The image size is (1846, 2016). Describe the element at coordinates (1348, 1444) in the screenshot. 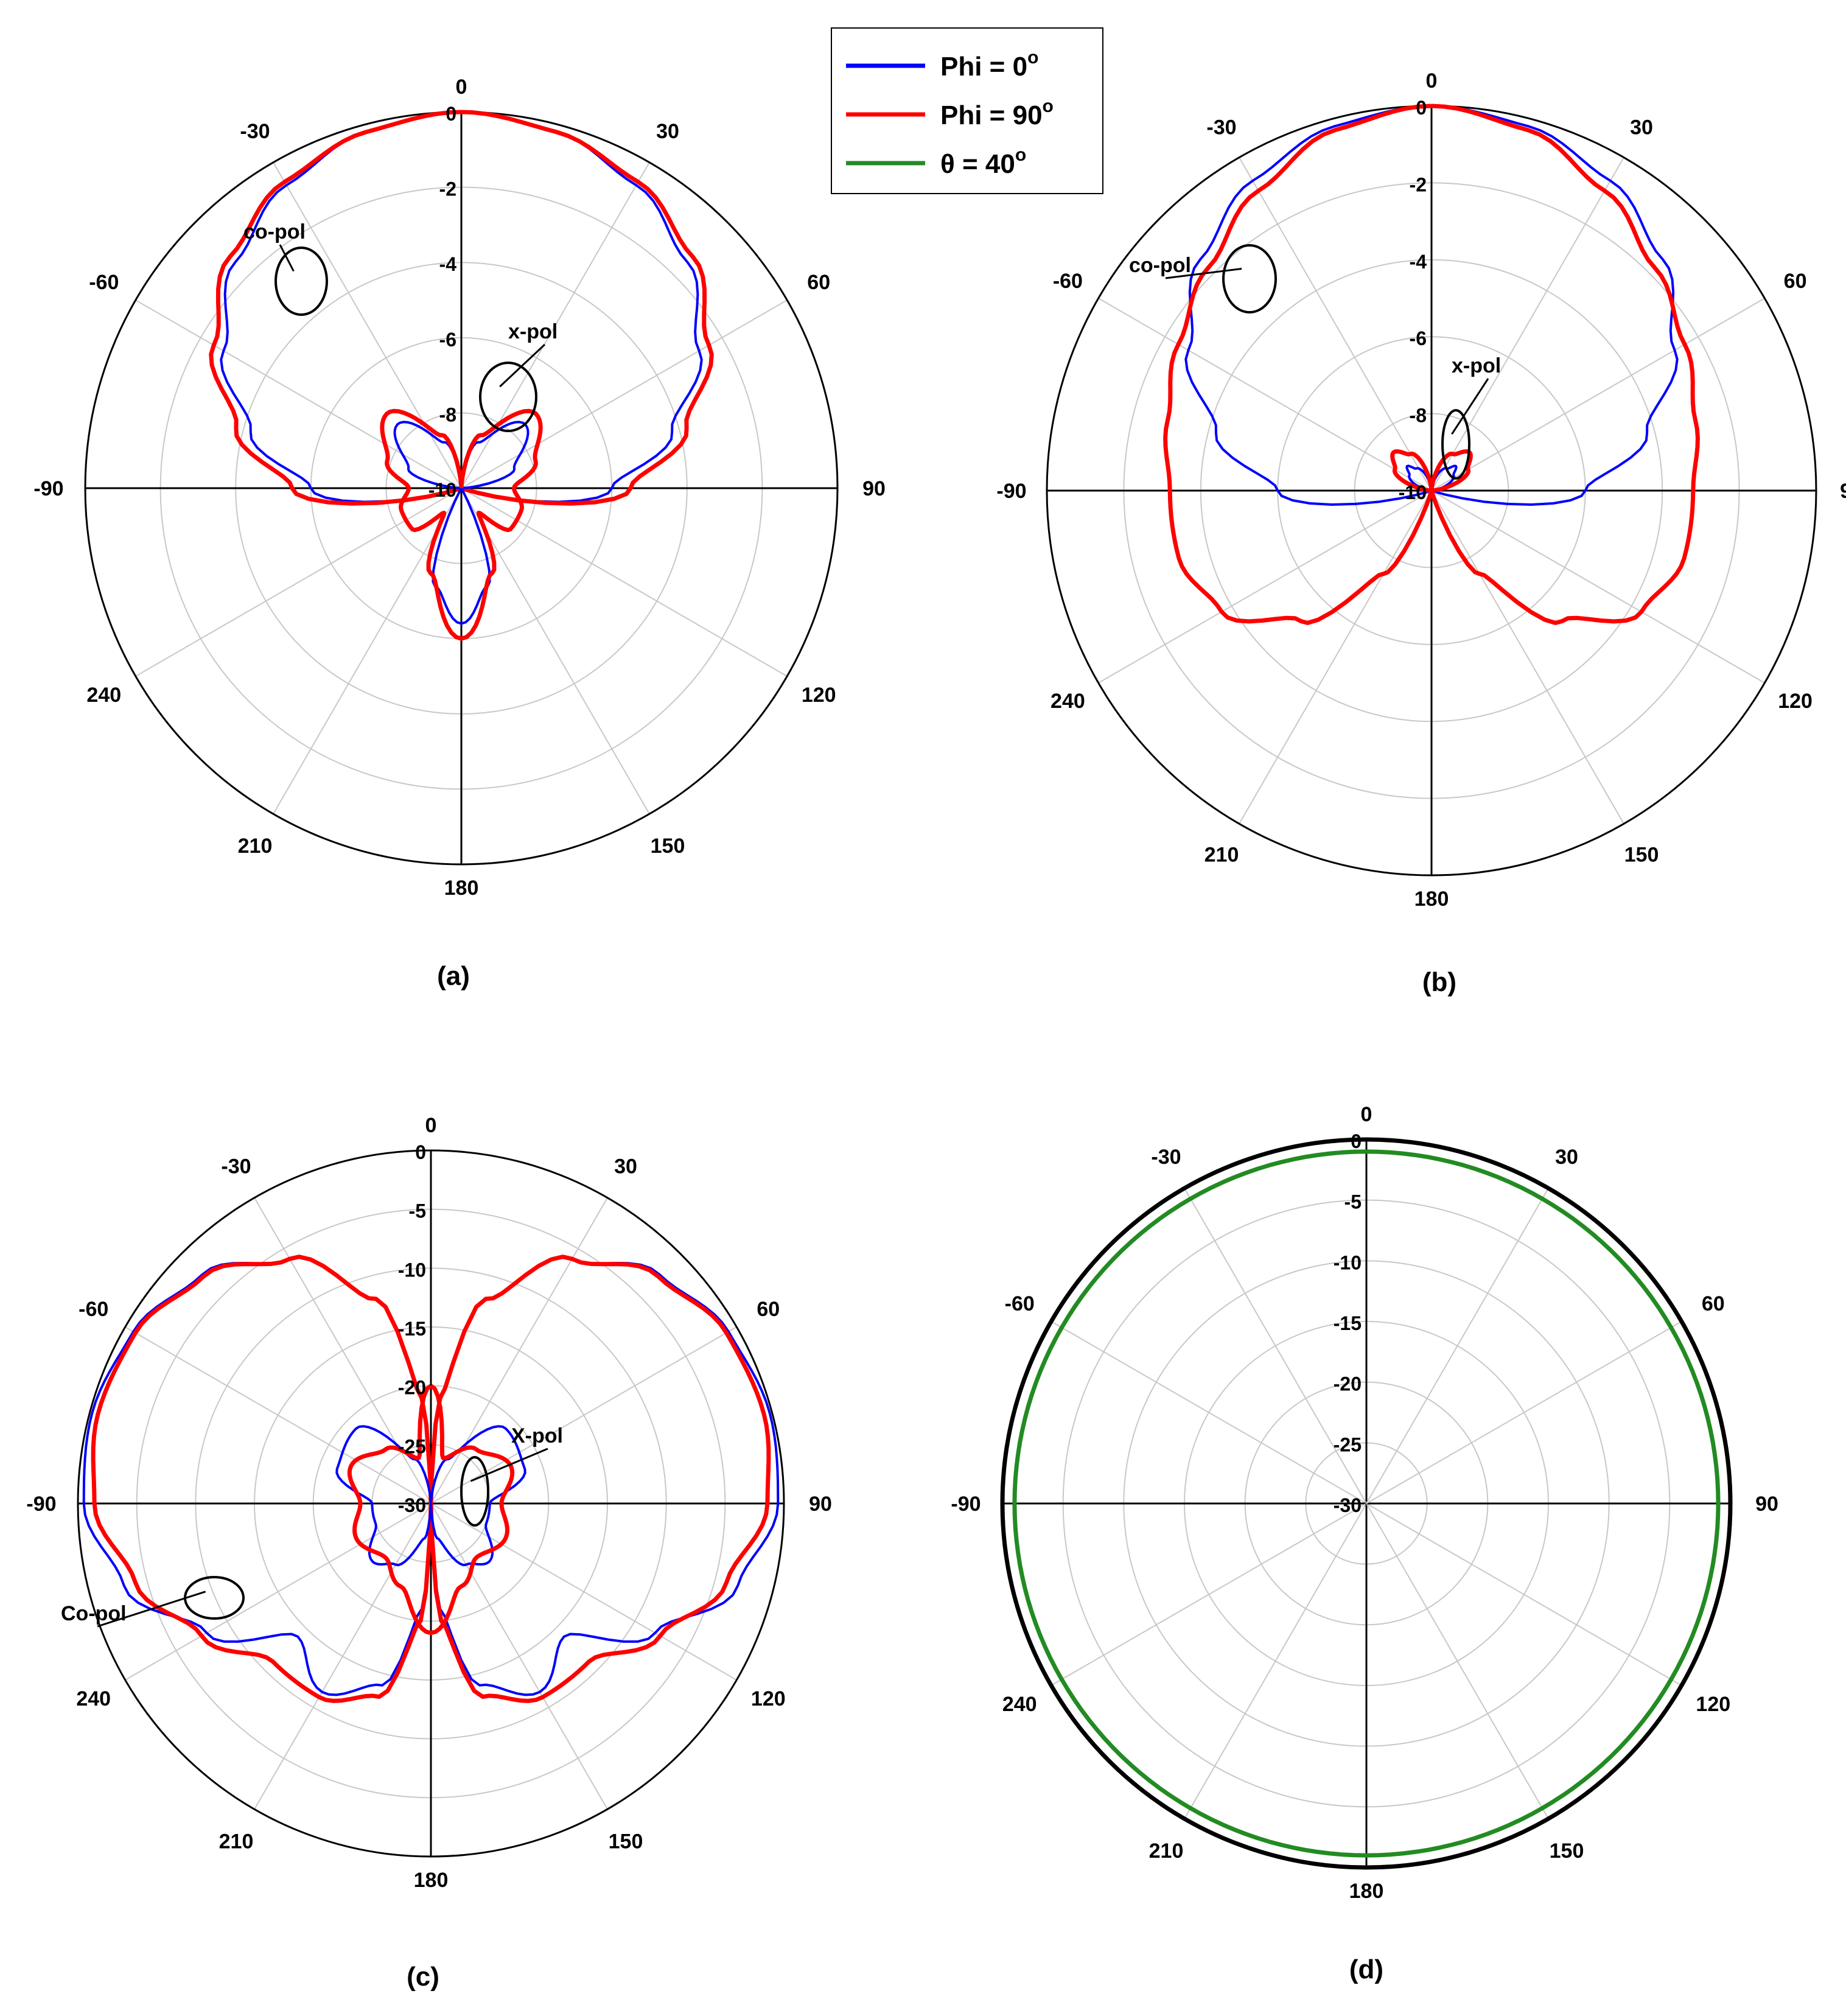

I see `radial-tick-label: -25` at that location.